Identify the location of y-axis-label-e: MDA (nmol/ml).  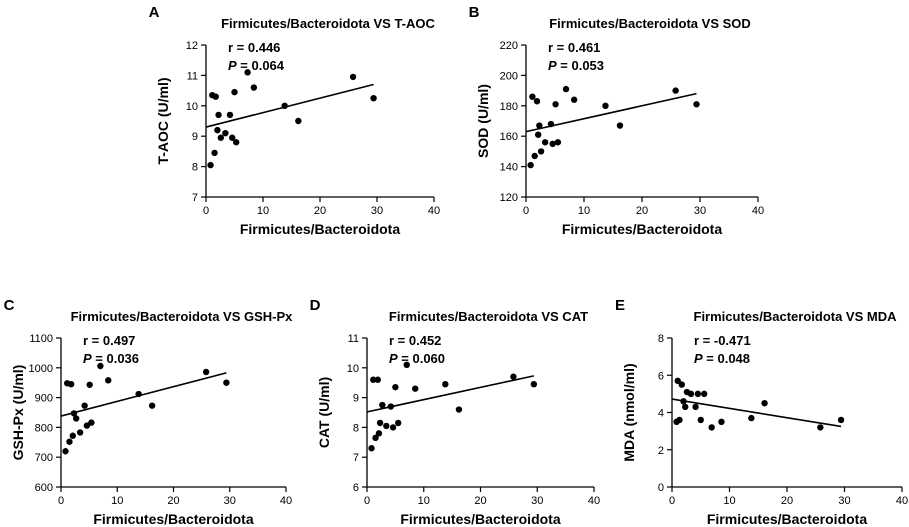
(629, 412).